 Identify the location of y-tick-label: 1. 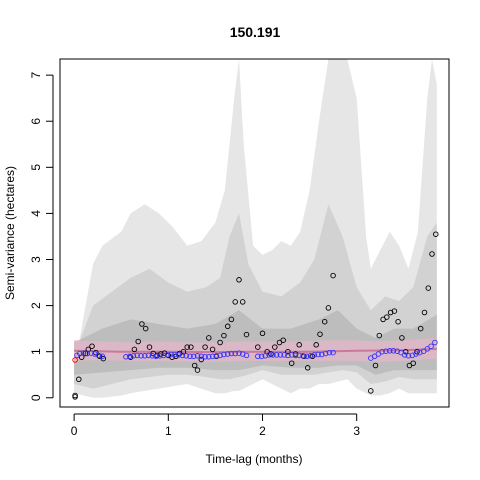
(36, 351).